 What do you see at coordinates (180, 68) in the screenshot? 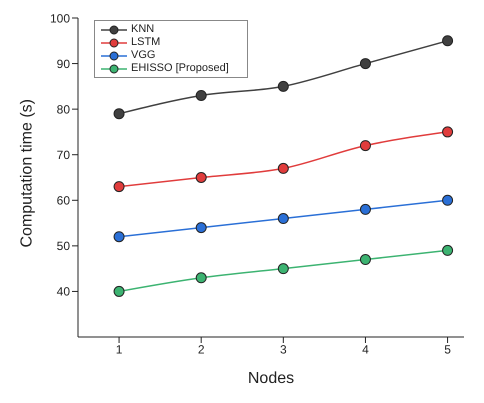
I see `legend-label: EHISSO [Proposed]` at bounding box center [180, 68].